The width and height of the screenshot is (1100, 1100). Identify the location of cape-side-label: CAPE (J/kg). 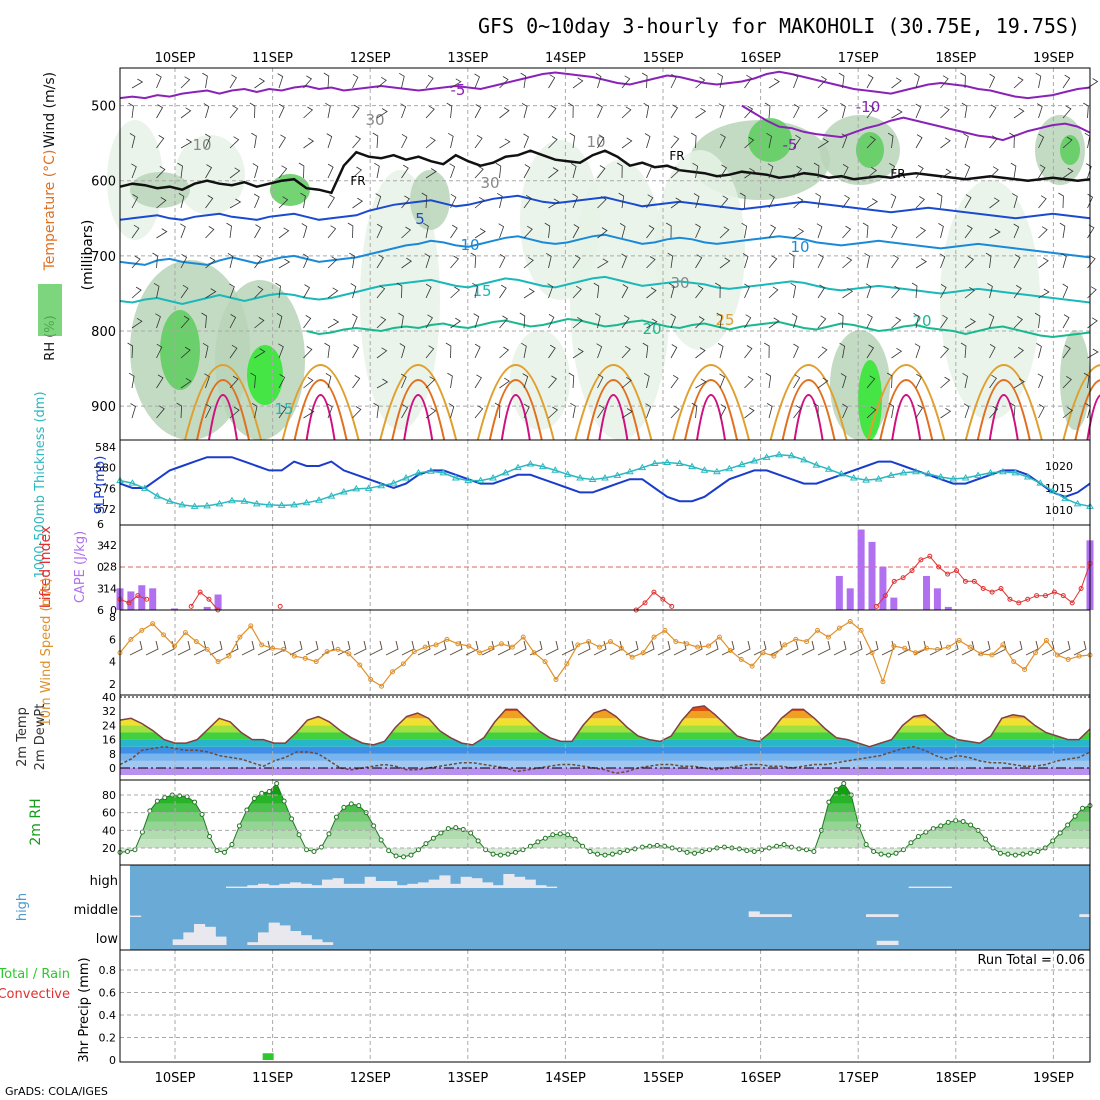
(80, 567).